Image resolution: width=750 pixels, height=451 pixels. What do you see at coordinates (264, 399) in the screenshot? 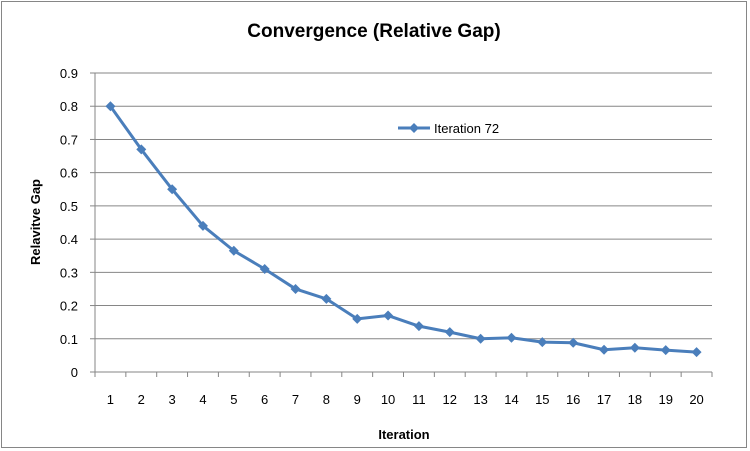
I see `x-tick-label: 6` at bounding box center [264, 399].